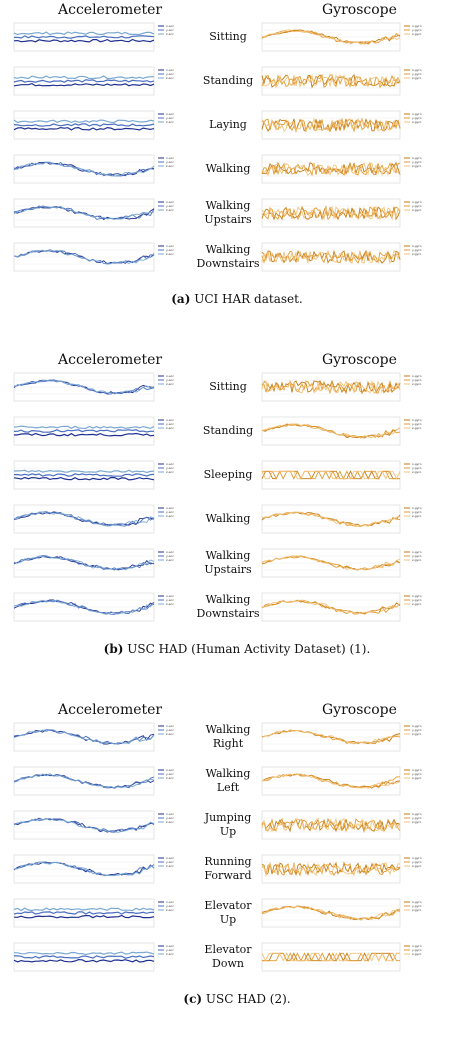 Image resolution: width=474 pixels, height=1045 pixels. What do you see at coordinates (228, 219) in the screenshot?
I see `activity-label-line: Upstairs` at bounding box center [228, 219].